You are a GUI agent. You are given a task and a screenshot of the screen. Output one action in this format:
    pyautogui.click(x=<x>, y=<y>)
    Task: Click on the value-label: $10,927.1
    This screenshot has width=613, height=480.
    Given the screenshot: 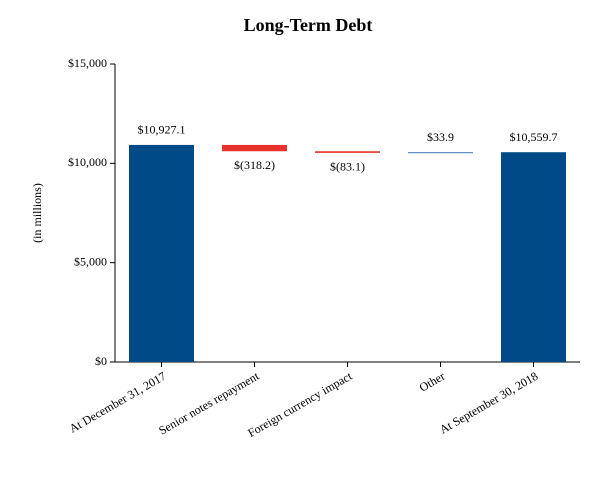 What is the action you would take?
    pyautogui.click(x=162, y=130)
    